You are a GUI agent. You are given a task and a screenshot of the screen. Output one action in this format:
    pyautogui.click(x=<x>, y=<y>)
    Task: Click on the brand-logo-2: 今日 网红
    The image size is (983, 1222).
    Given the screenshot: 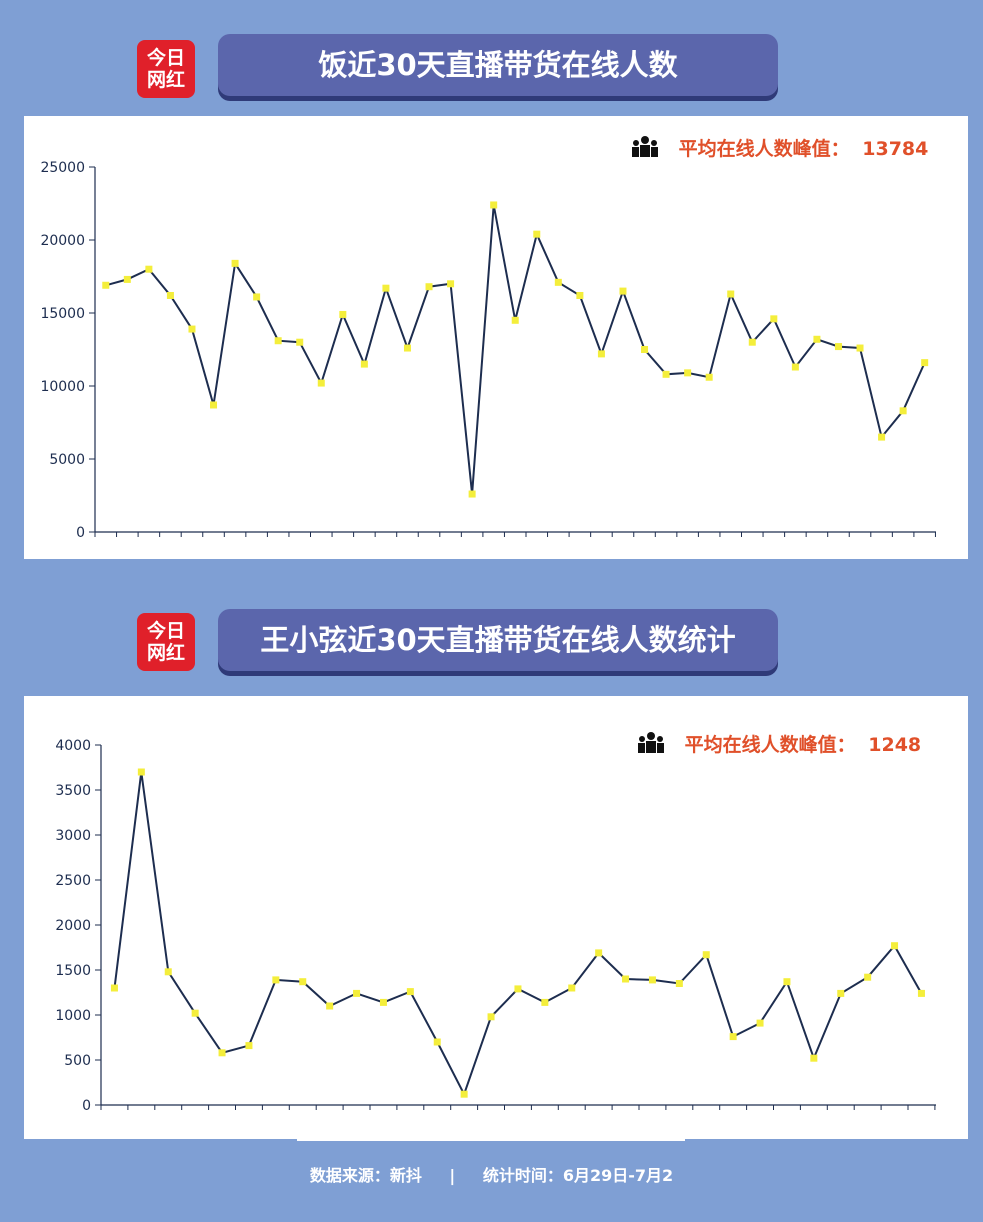 What is the action you would take?
    pyautogui.click(x=166, y=642)
    